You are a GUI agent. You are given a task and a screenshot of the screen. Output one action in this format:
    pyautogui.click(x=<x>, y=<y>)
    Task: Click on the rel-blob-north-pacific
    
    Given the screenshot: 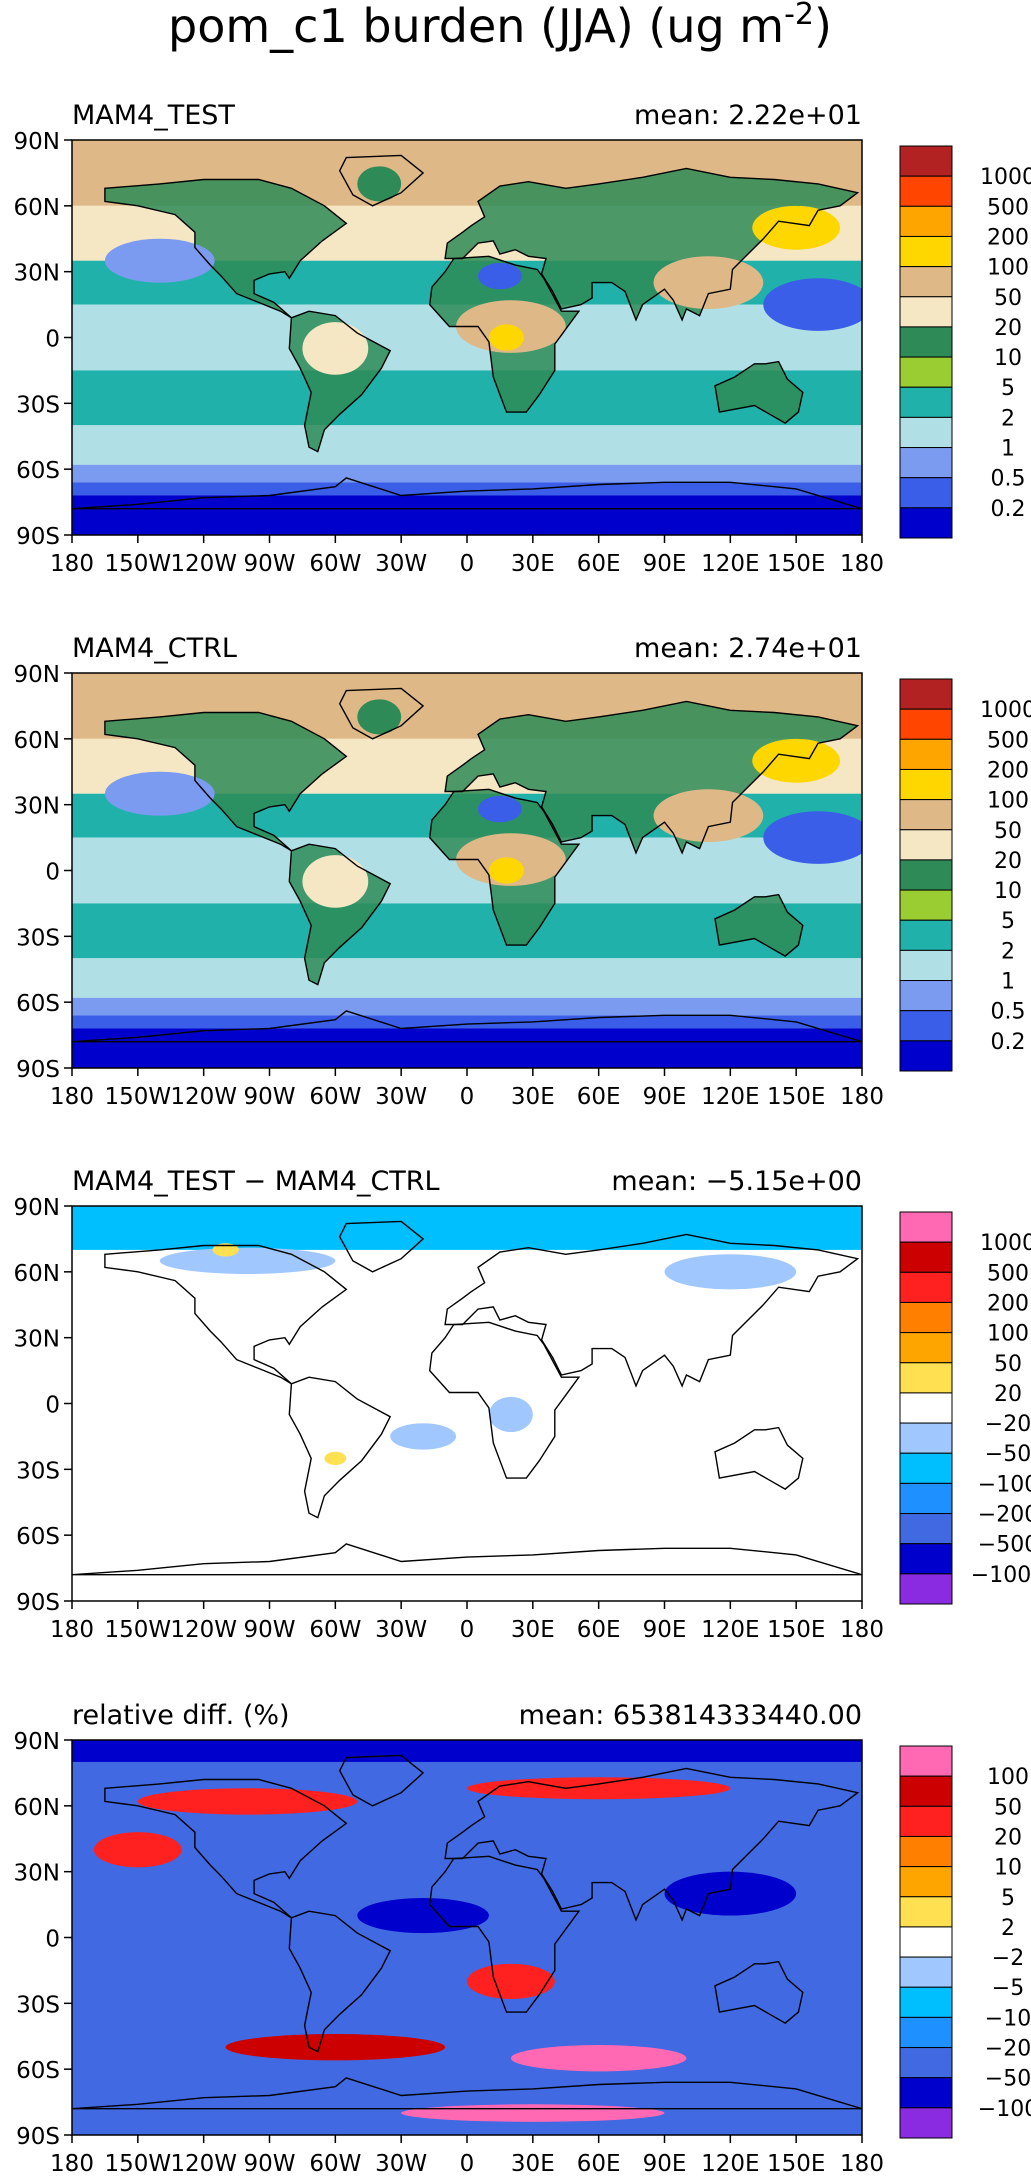 What is the action you would take?
    pyautogui.click(x=137, y=1850)
    